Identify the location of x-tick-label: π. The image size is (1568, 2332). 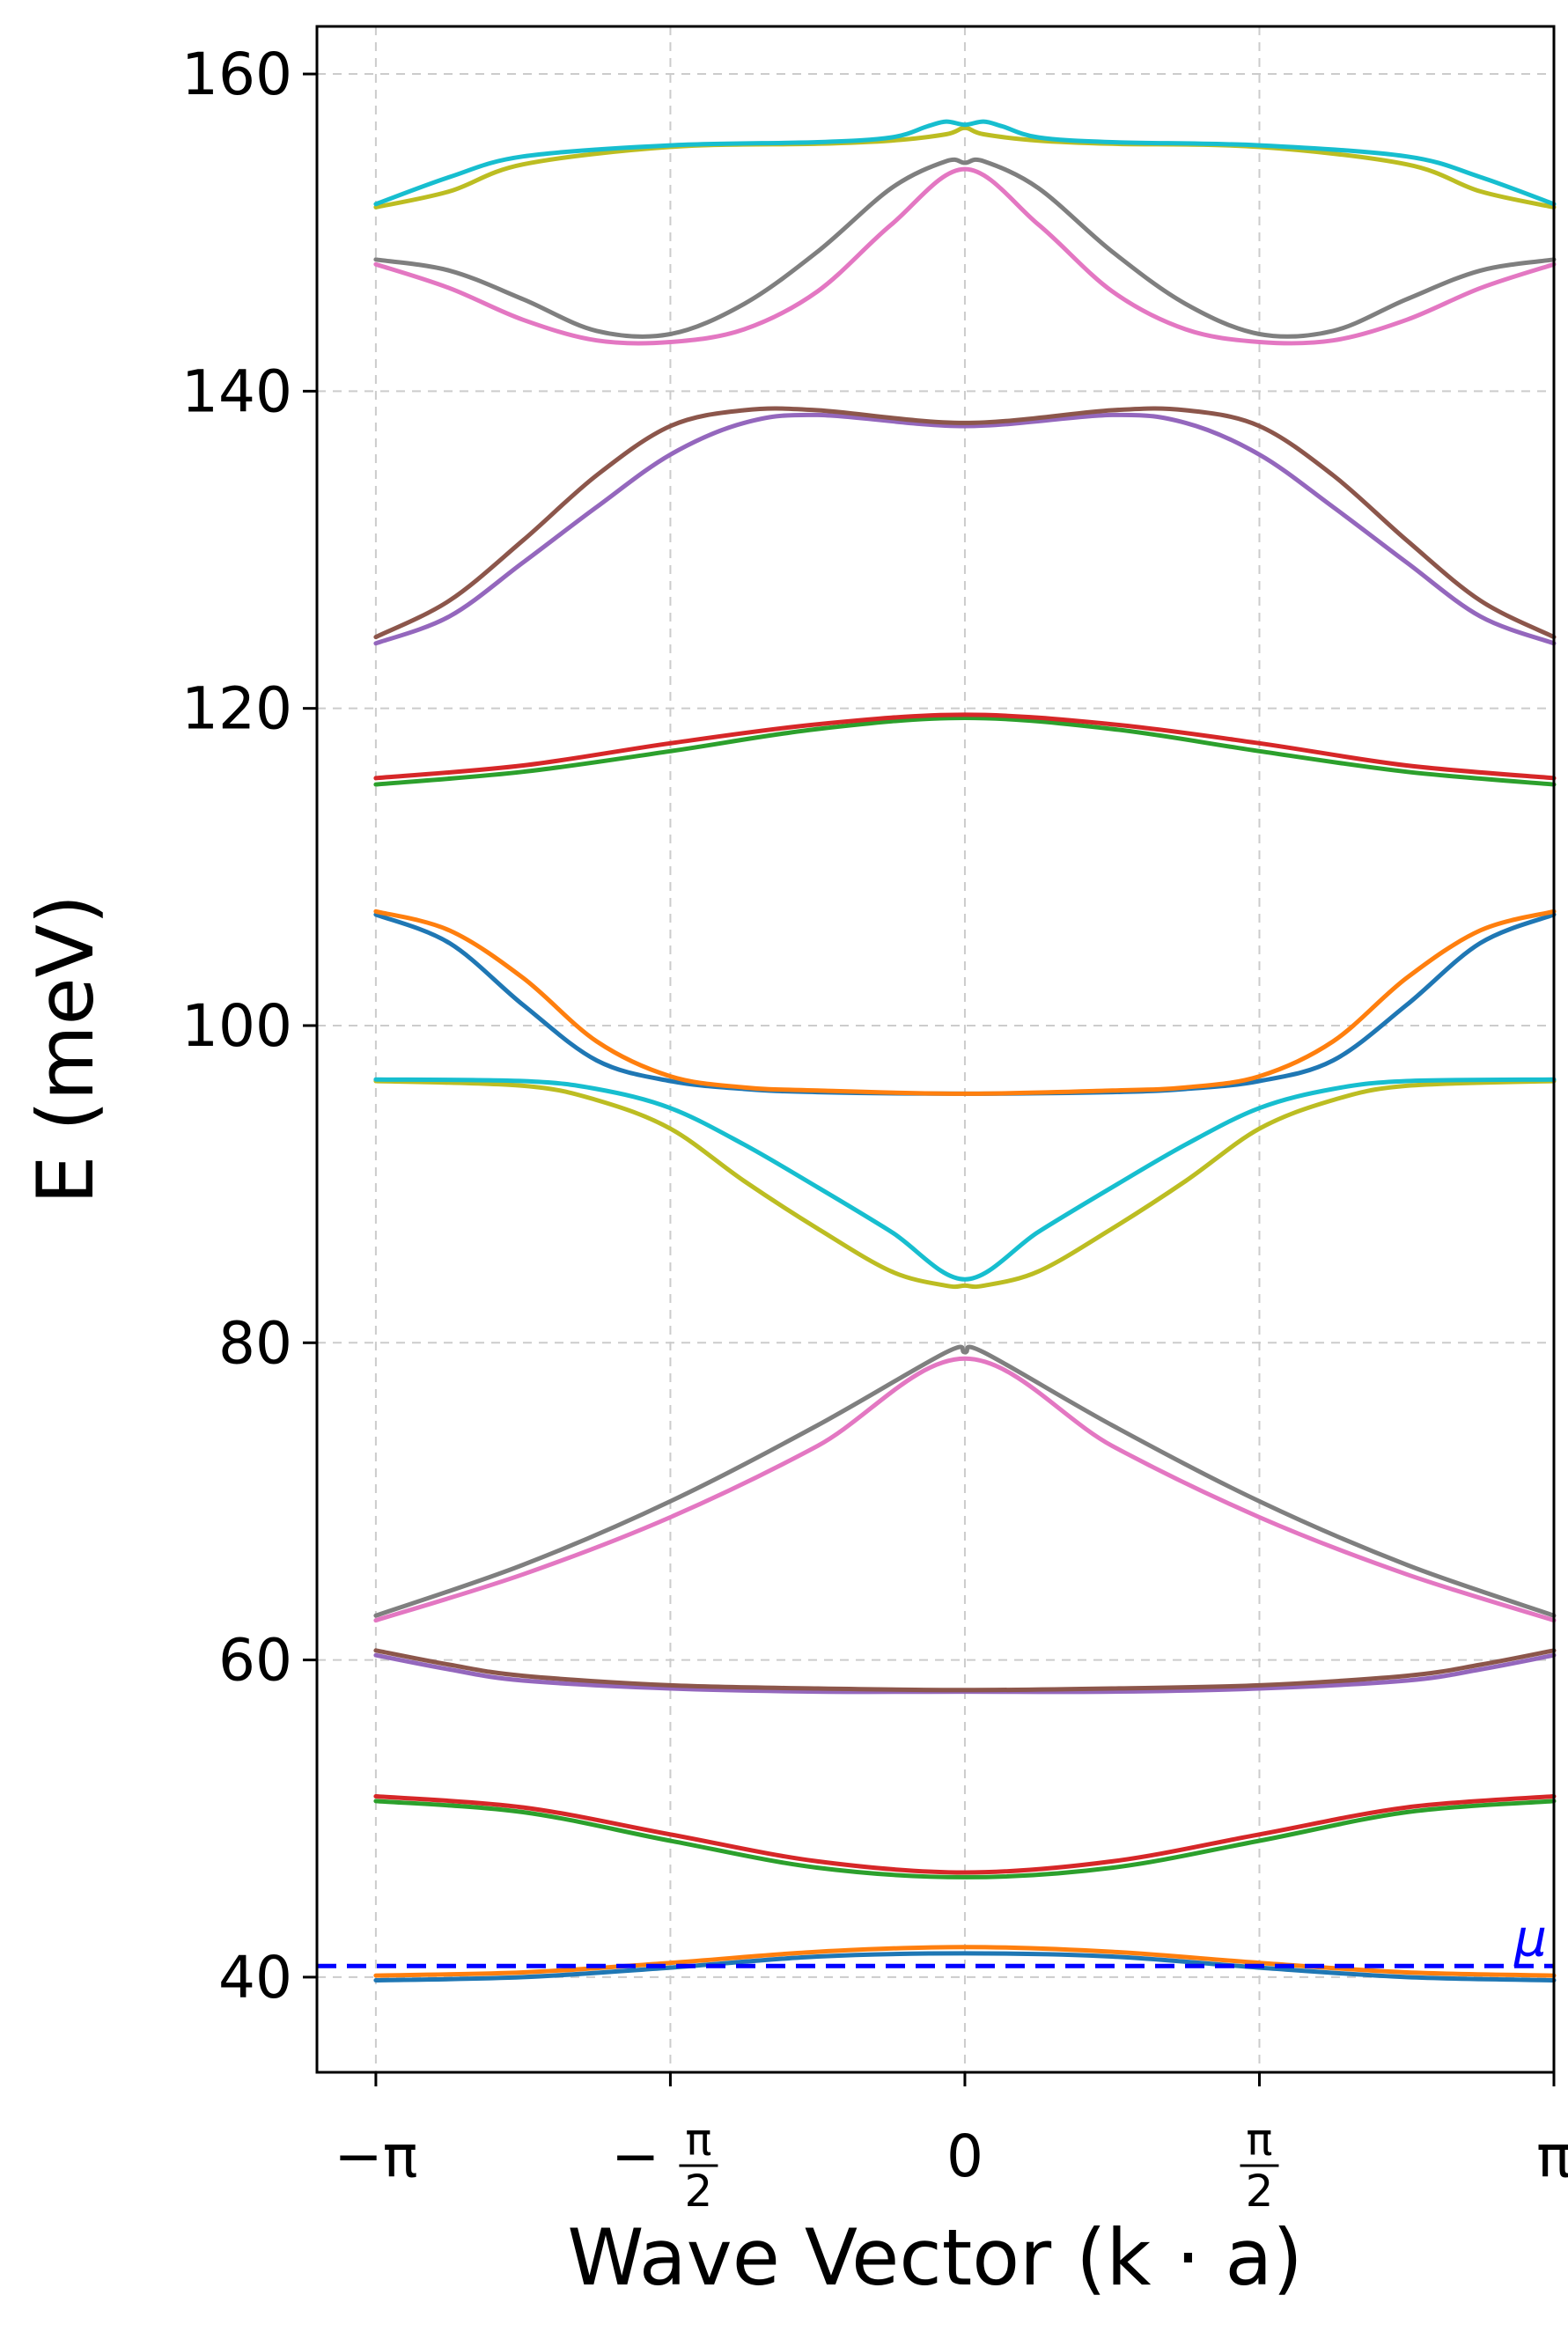
(1552, 2156).